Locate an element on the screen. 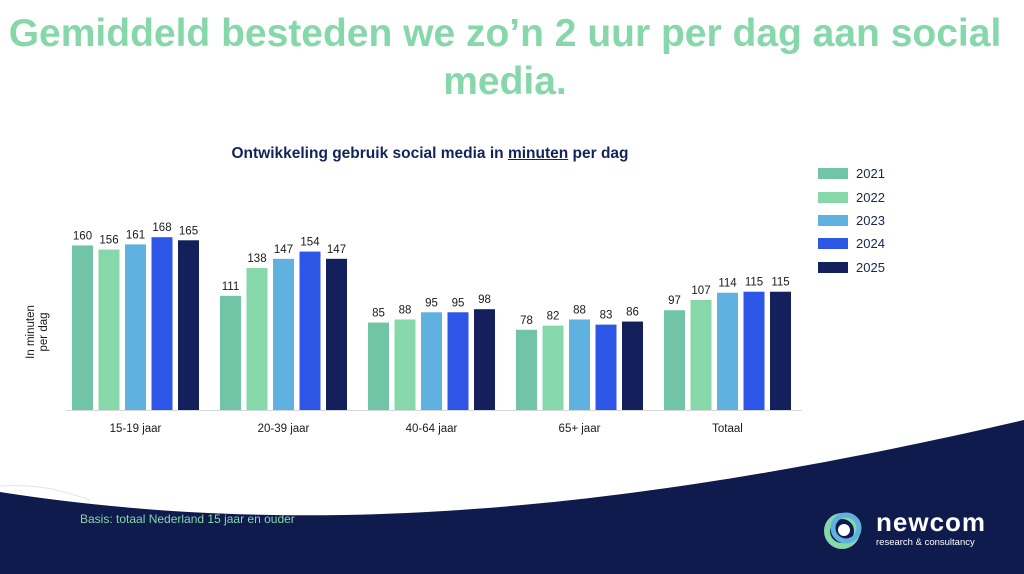 This screenshot has width=1024, height=574. data-label: 97 is located at coordinates (674, 301).